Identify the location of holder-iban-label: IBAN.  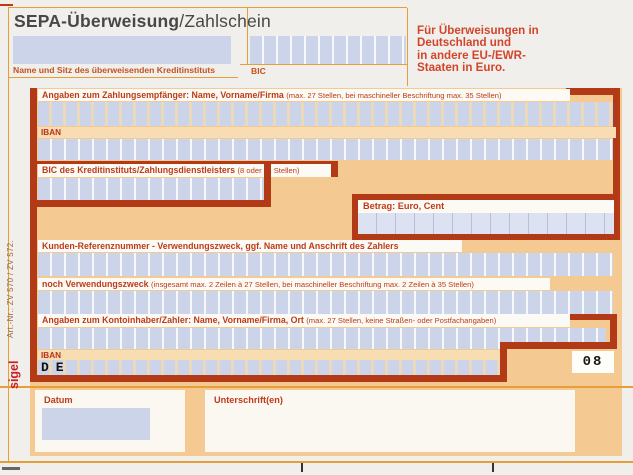
(51, 355).